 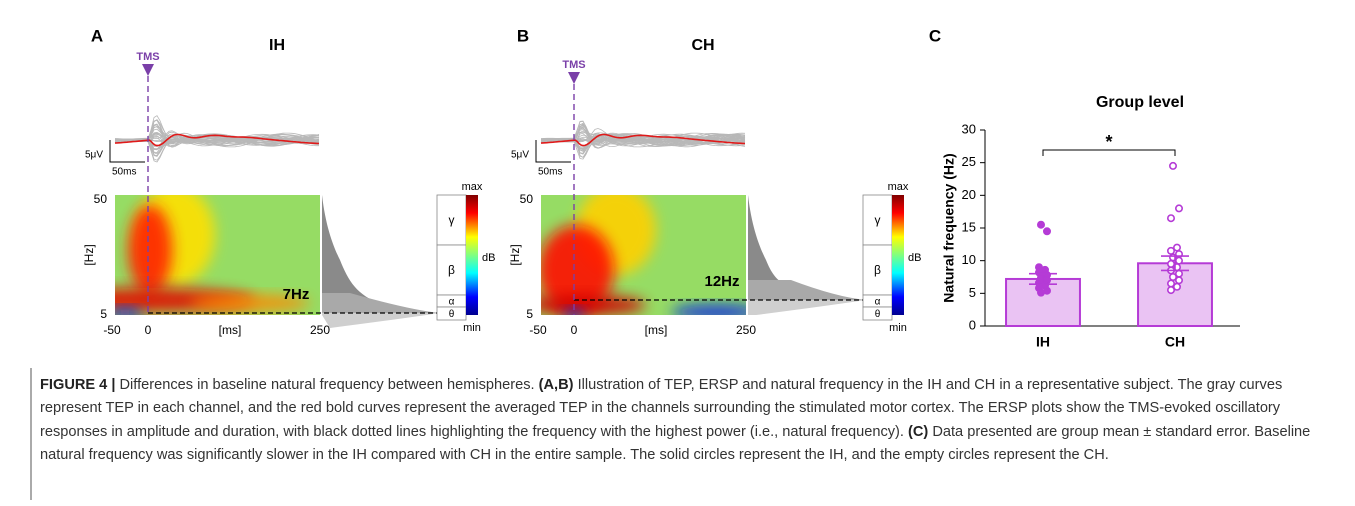 I want to click on panel-title: IH, so click(x=277, y=45).